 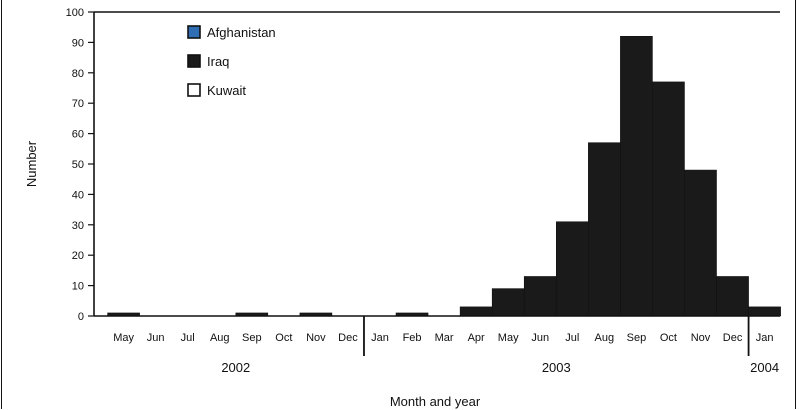 What do you see at coordinates (764, 367) in the screenshot?
I see `year-label: 2004` at bounding box center [764, 367].